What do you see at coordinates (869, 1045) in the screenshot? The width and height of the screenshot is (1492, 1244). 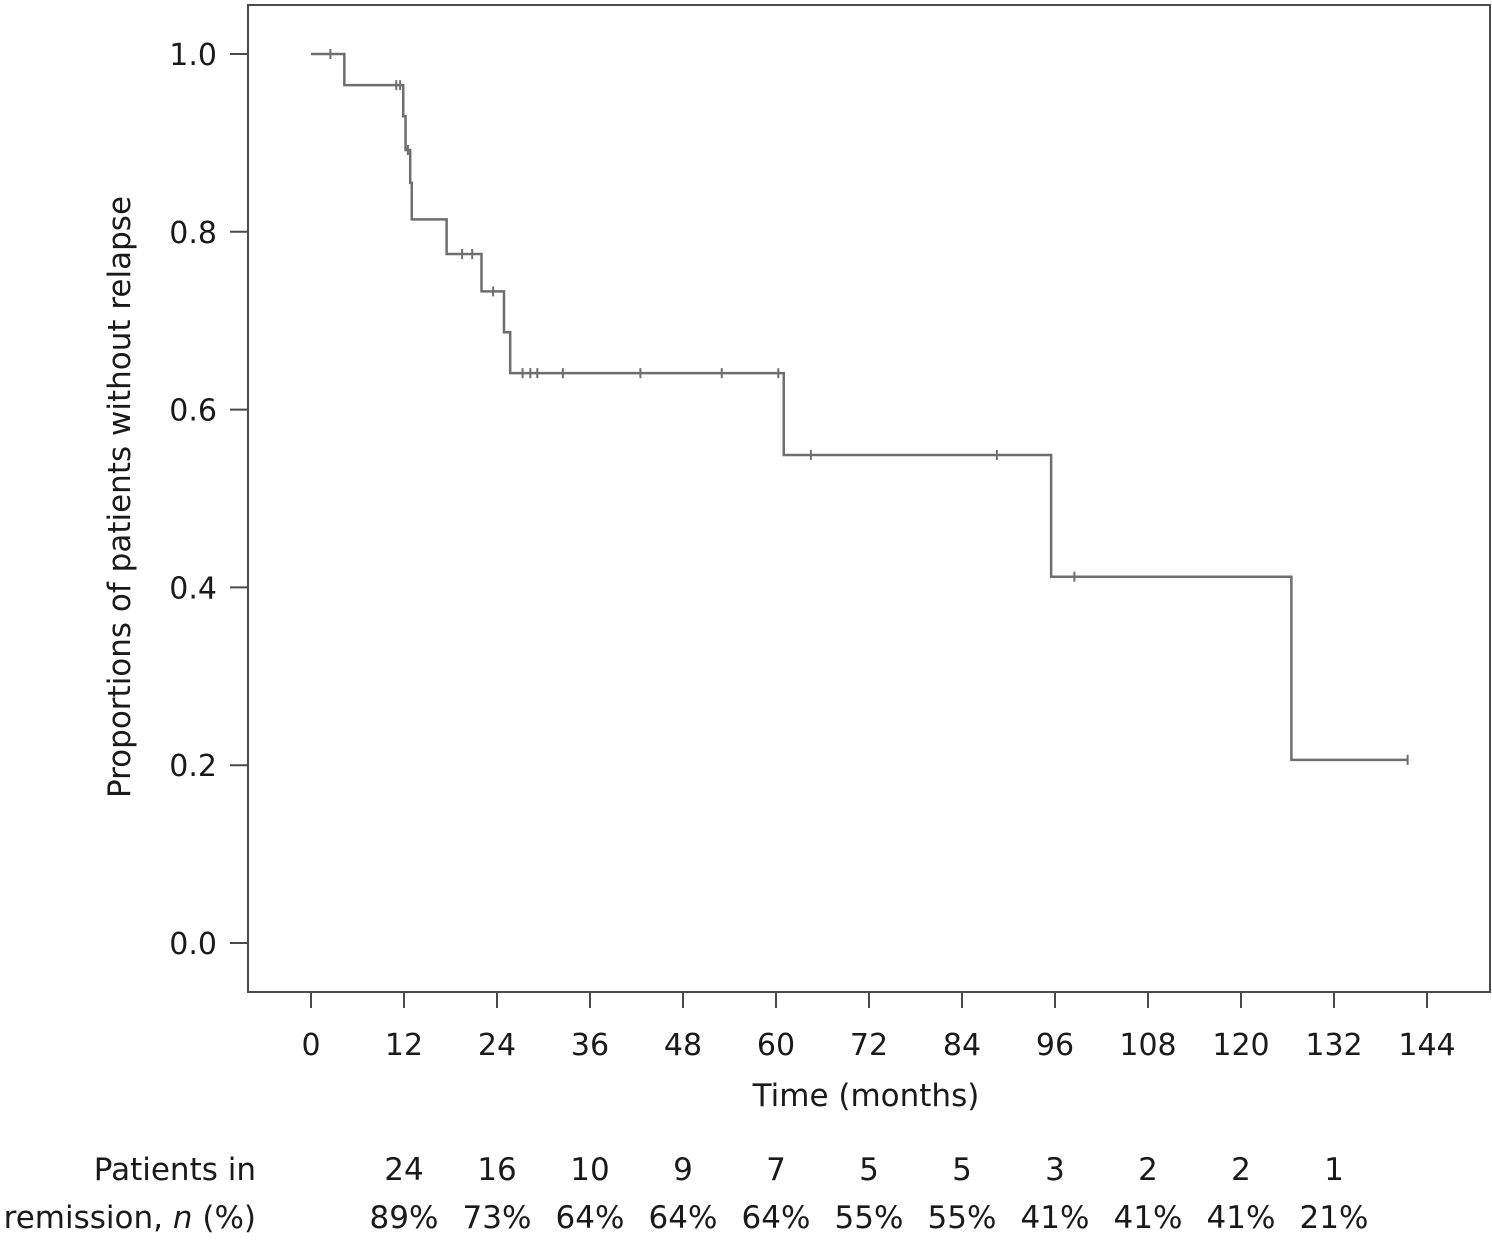 I see `x-tick-label: 72` at bounding box center [869, 1045].